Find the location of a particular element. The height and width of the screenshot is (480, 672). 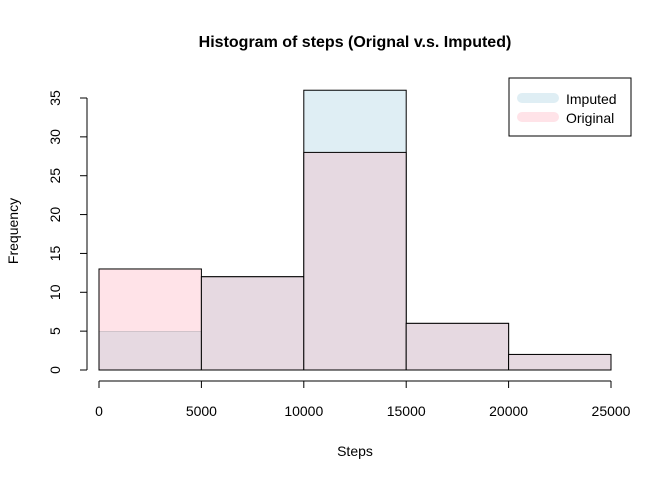

y-tick-label: 0 is located at coordinates (55, 370).